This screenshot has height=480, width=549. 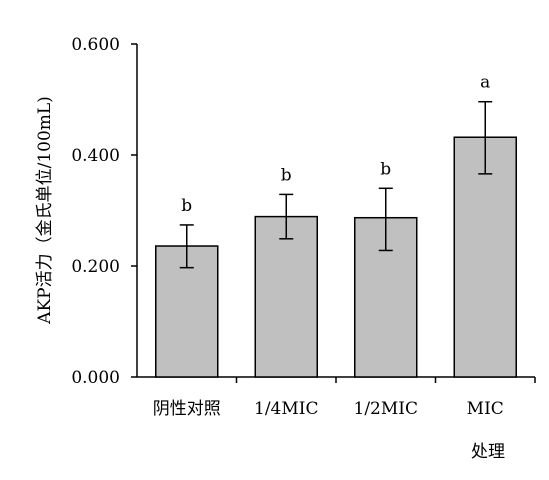 What do you see at coordinates (95, 45) in the screenshot?
I see `y-tick-label: 0.600` at bounding box center [95, 45].